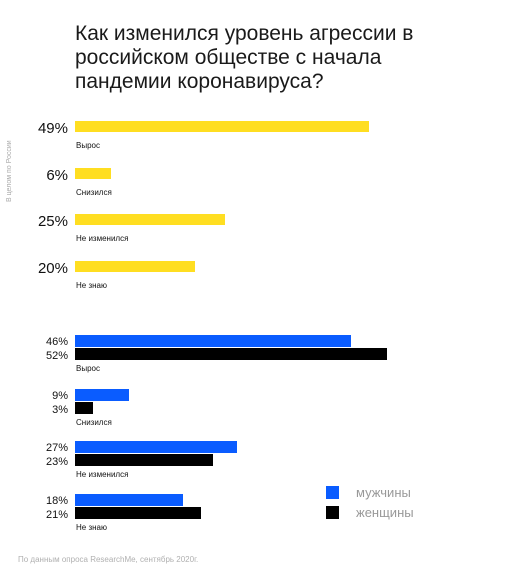 The height and width of the screenshot is (575, 530). What do you see at coordinates (57, 462) in the screenshot?
I see `value-label-women-2: 23%` at bounding box center [57, 462].